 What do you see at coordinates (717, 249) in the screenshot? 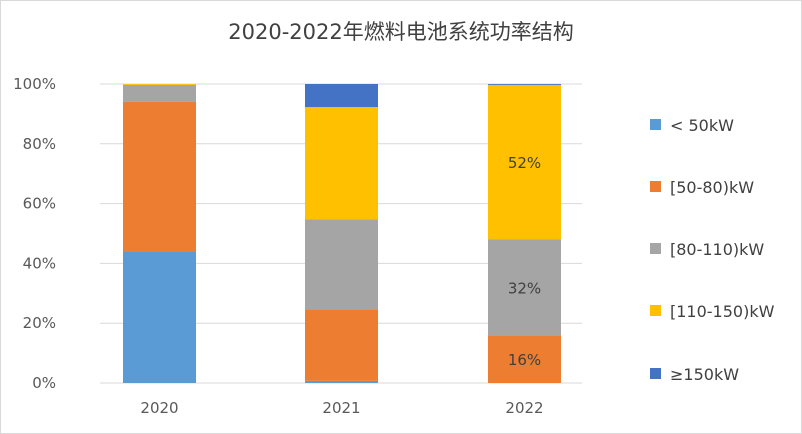
I see `legend-label: [80-110)kW` at bounding box center [717, 249].